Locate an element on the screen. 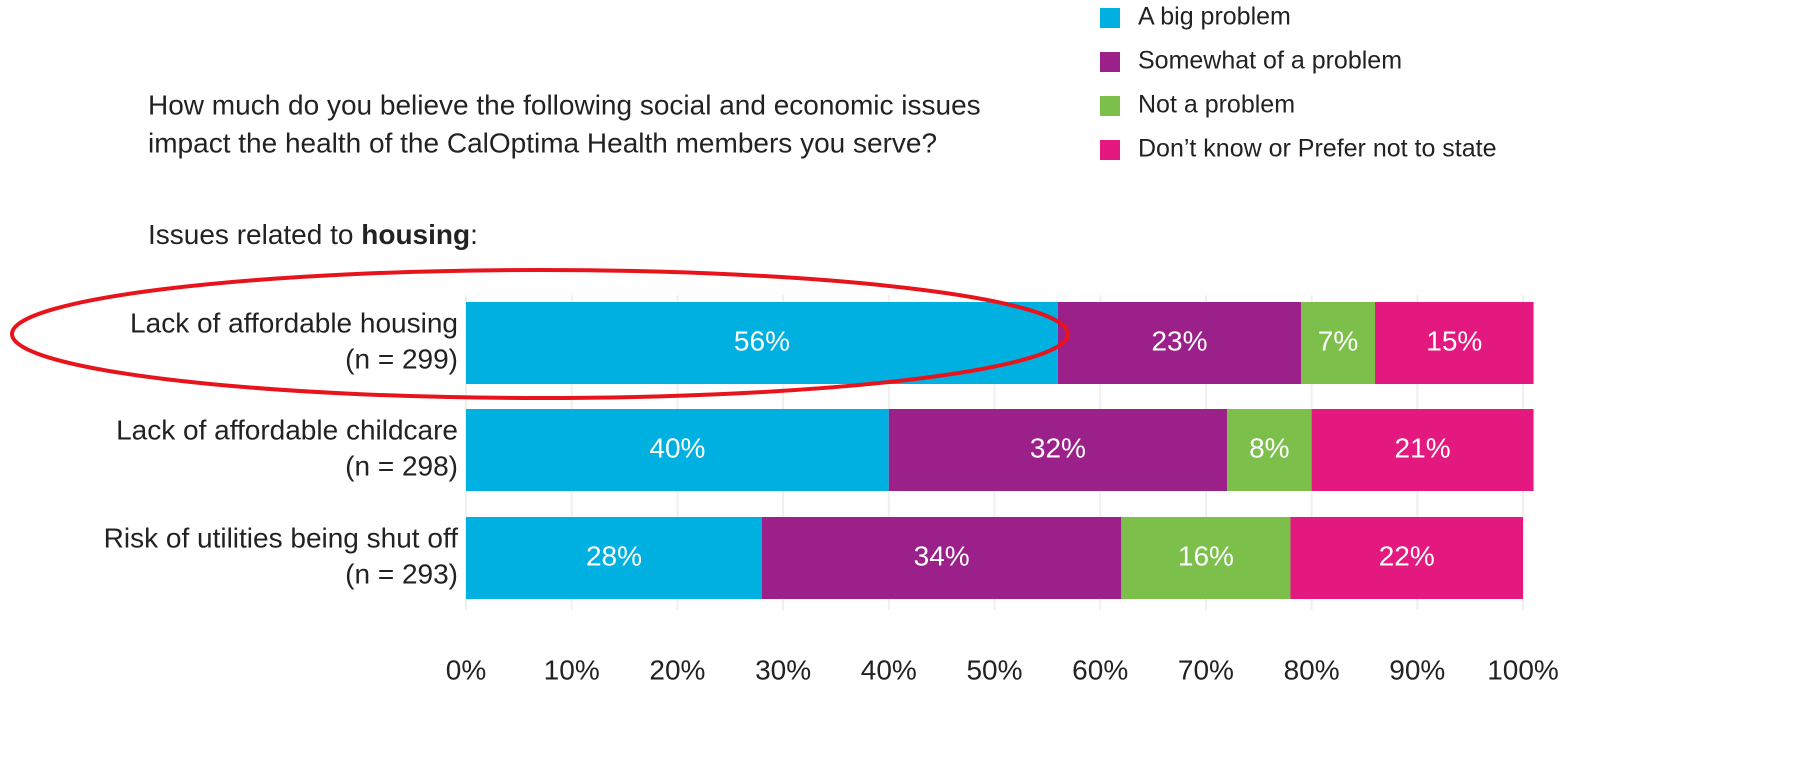 The image size is (1813, 762). legend-label: Somewhat of a problem is located at coordinates (1270, 61).